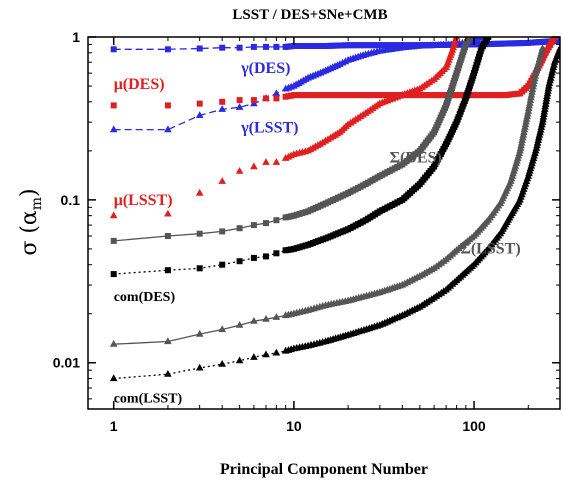 The height and width of the screenshot is (481, 563). Describe the element at coordinates (37, 203) in the screenshot. I see `y-axis-label-sub: m` at that location.